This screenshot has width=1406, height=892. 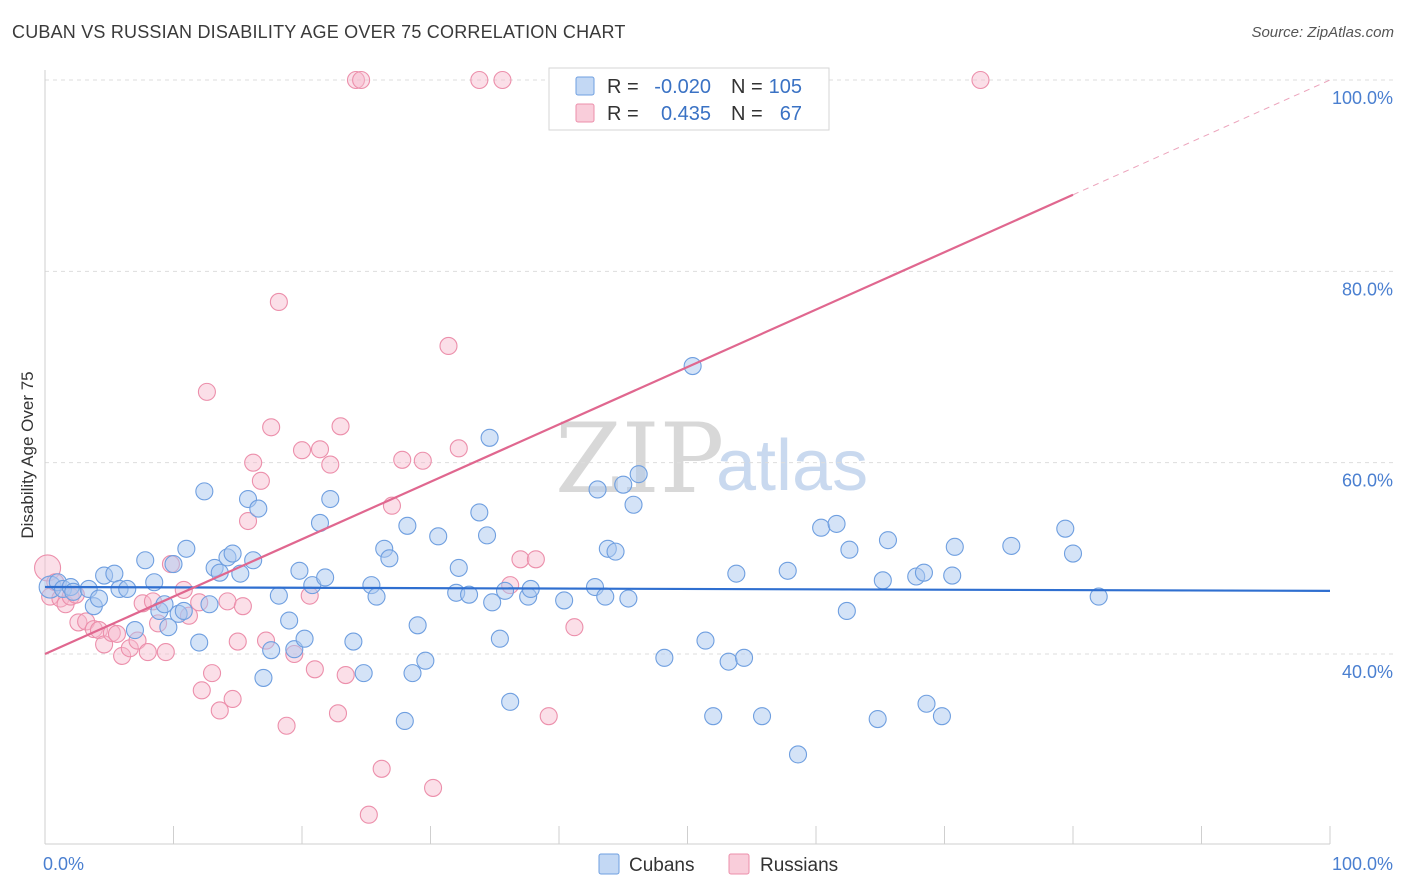 I want to click on bottom-legend-swatch-cubans, so click(x=609, y=864).